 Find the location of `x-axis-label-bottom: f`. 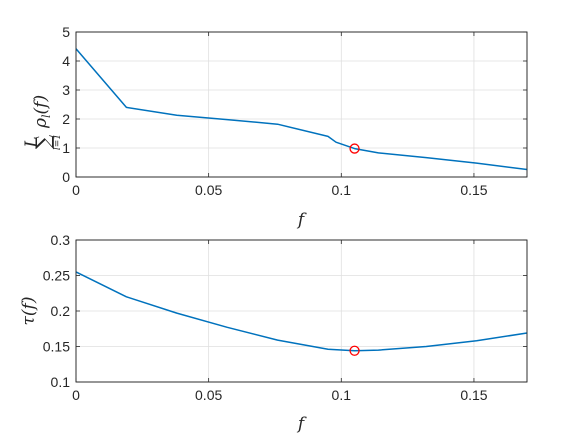

x-axis-label-bottom: f is located at coordinates (301, 424).